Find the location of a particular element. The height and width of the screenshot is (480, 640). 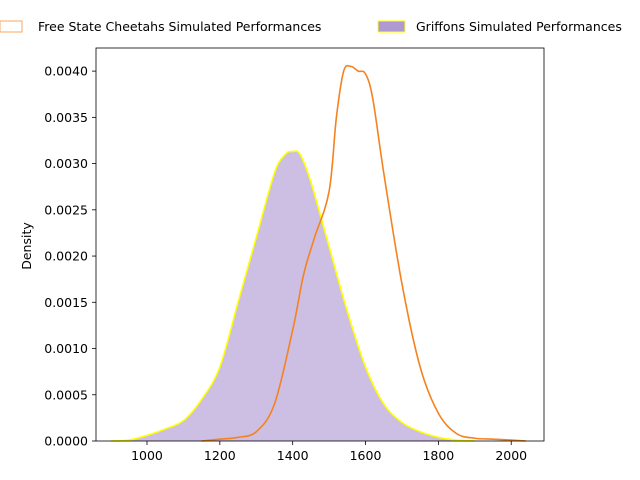

x-tick-label: 1600 is located at coordinates (366, 455).